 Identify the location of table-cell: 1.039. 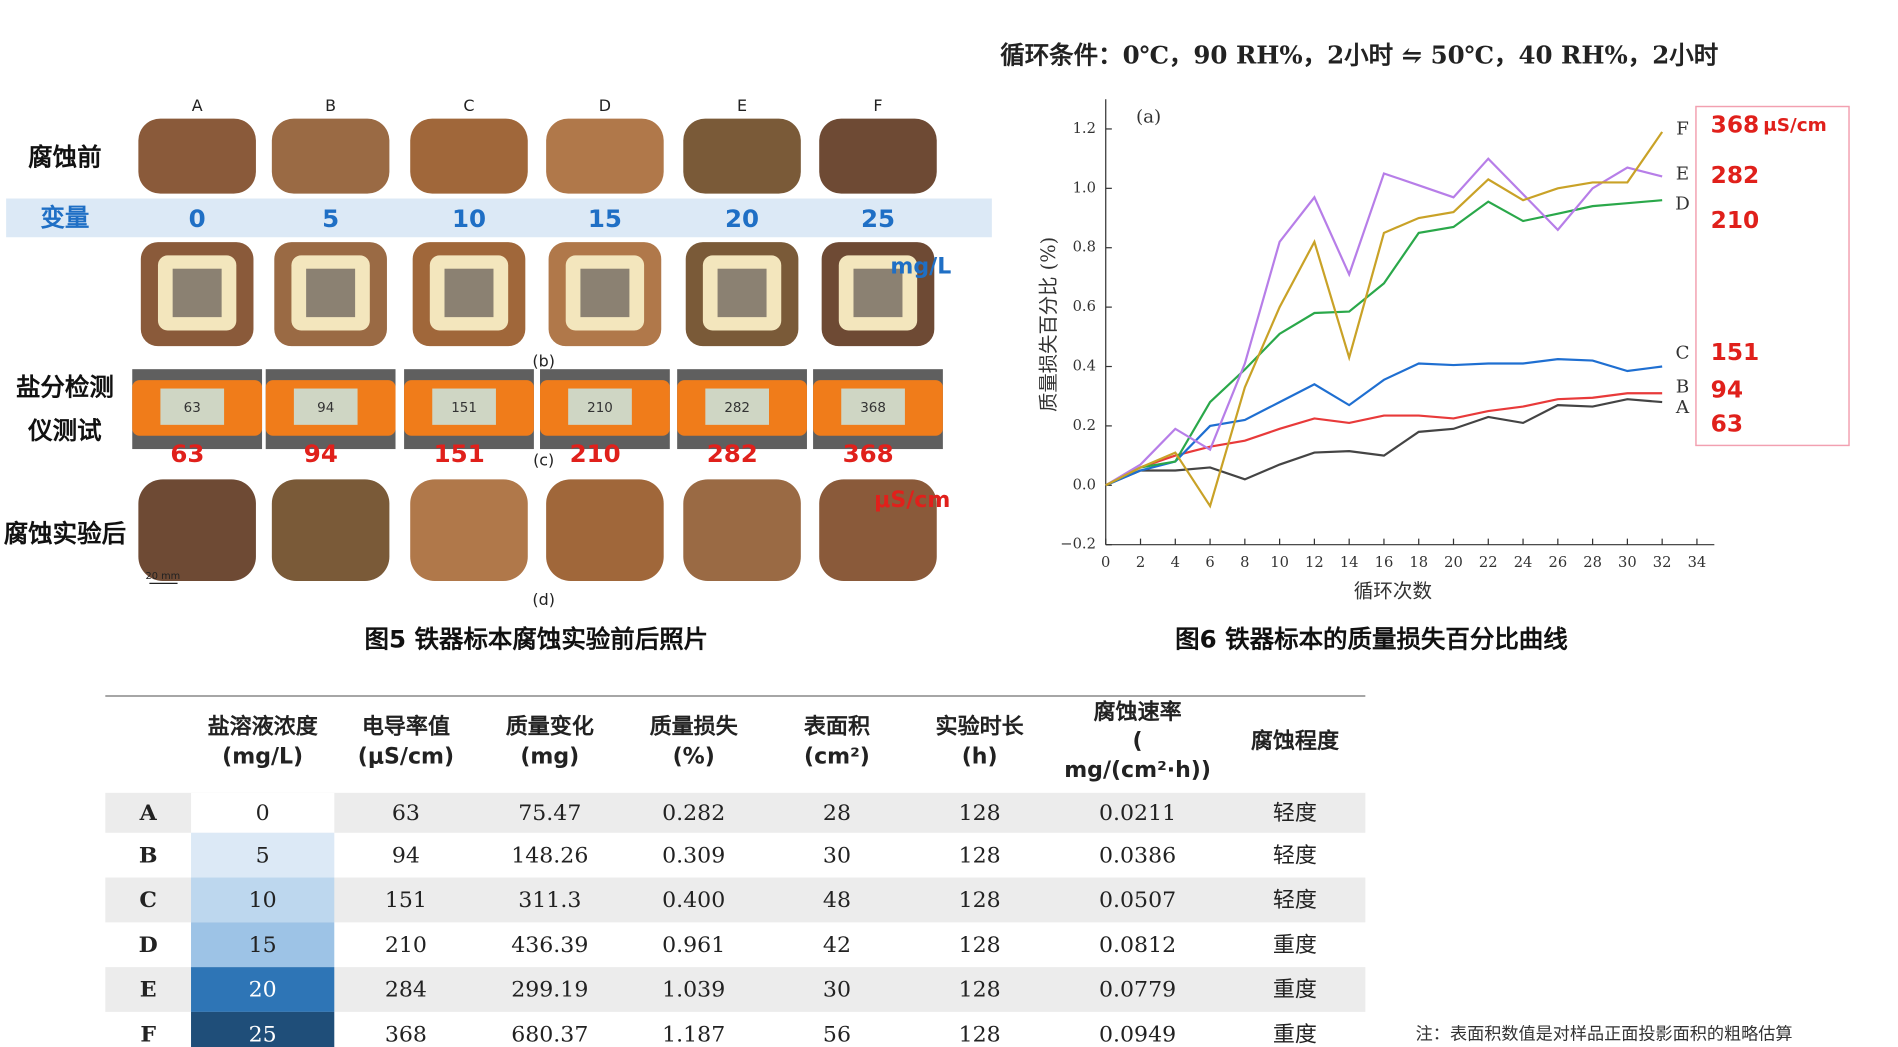
(693, 990).